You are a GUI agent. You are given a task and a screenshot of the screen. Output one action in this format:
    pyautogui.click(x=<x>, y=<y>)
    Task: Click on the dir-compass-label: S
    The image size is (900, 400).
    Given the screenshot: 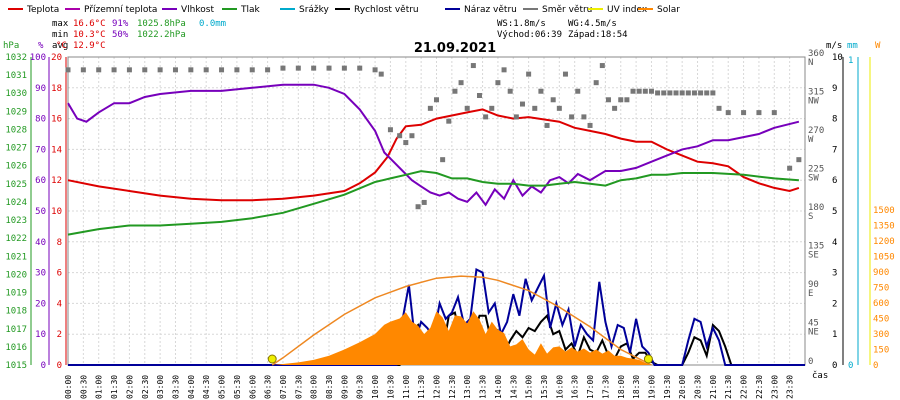 What is the action you would take?
    pyautogui.click(x=810, y=217)
    